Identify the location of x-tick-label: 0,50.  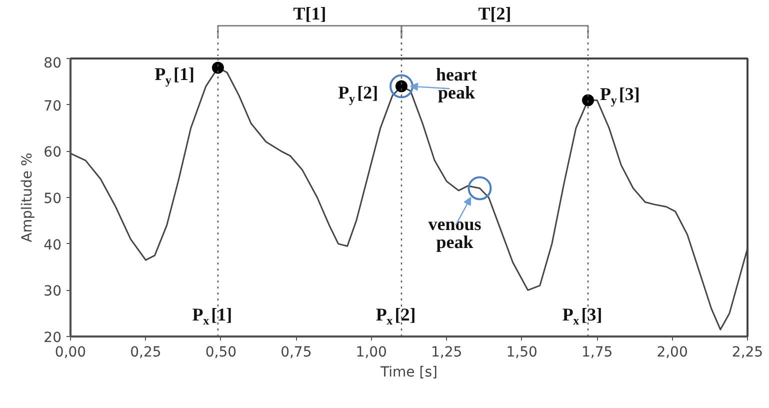
(221, 352).